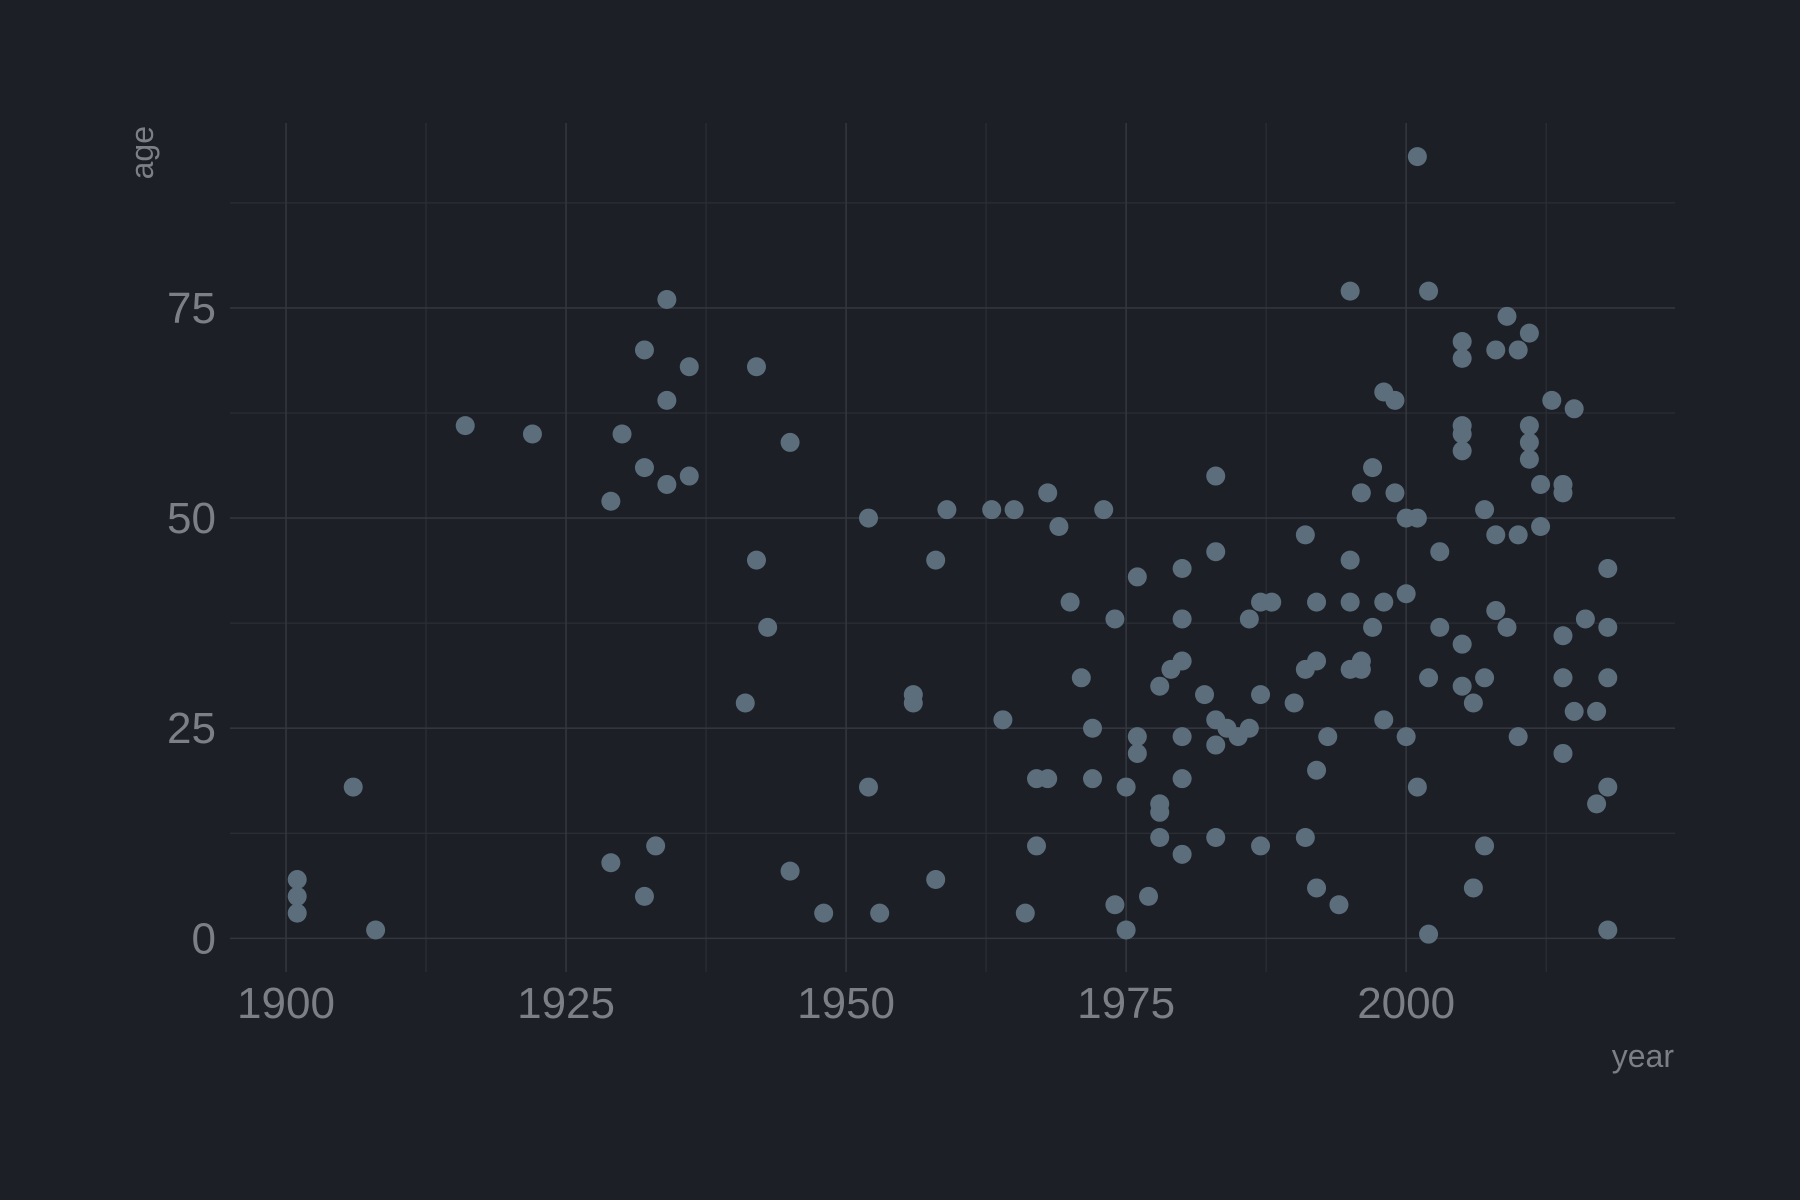  Describe the element at coordinates (142, 152) in the screenshot. I see `y-axis-title: age` at that location.